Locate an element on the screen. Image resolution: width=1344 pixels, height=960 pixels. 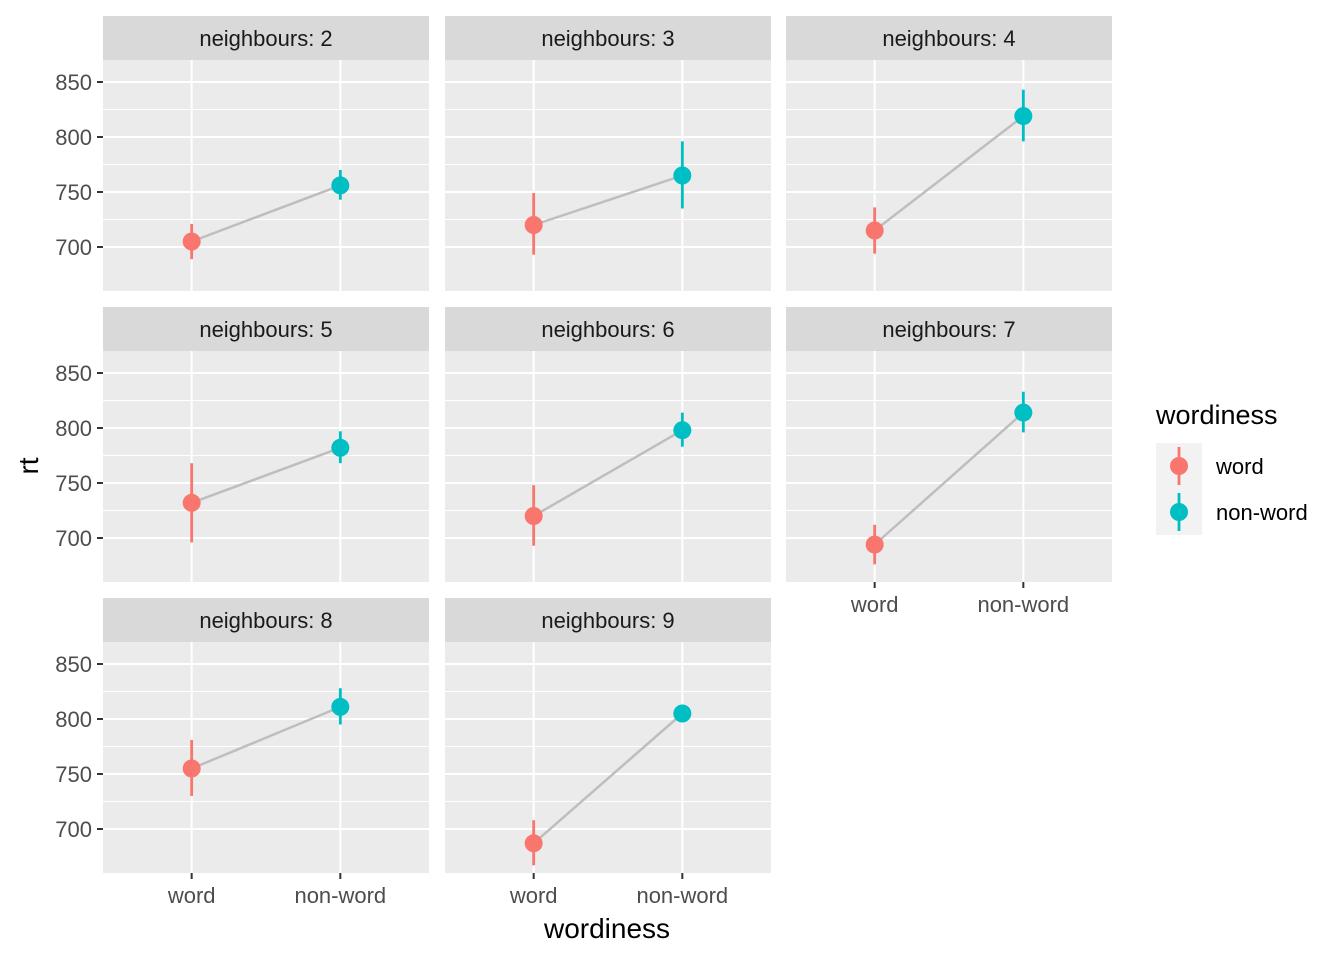
facet-strip-label: neighbours: 9 is located at coordinates (607, 620).